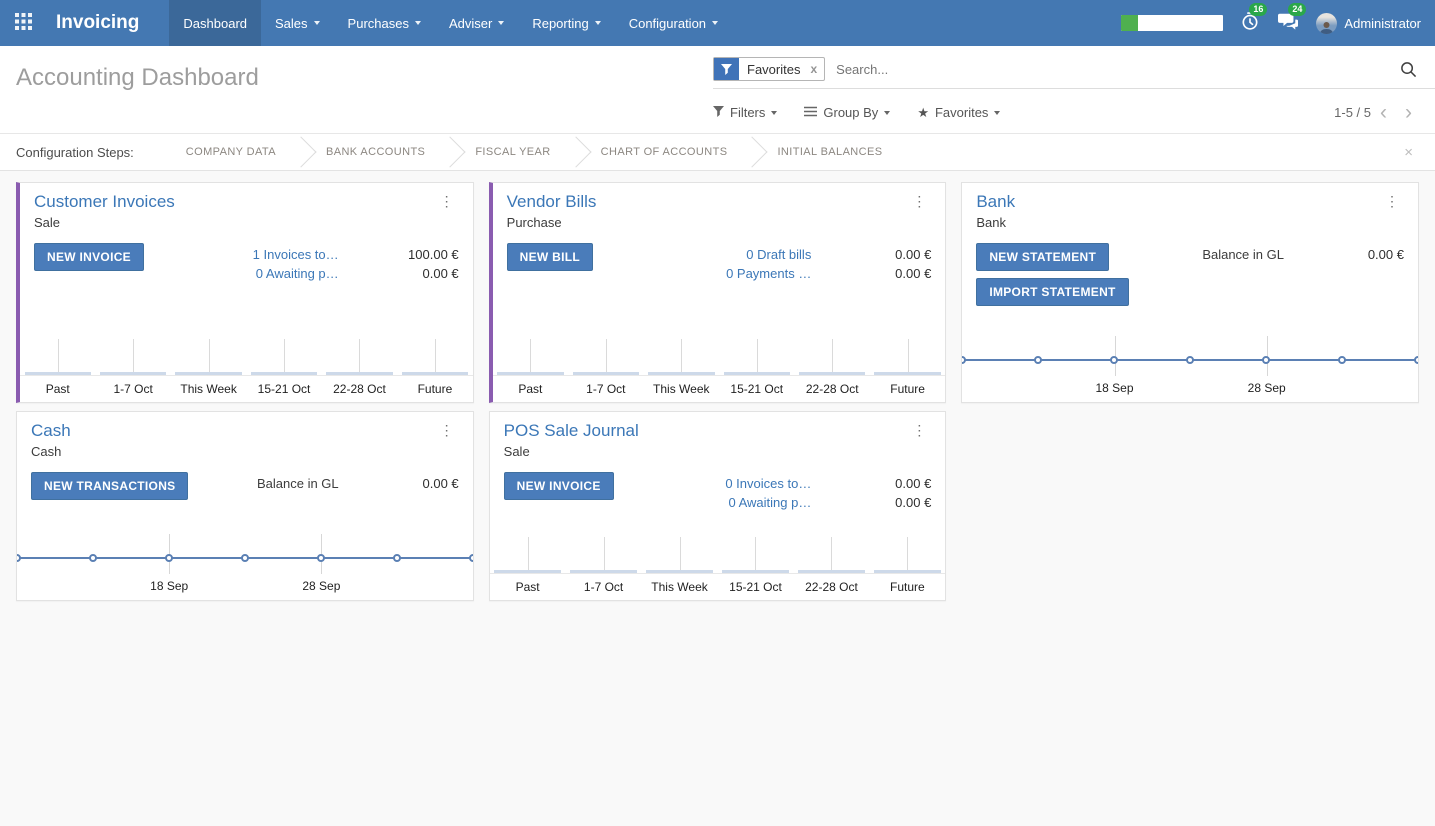 The image size is (1435, 826). I want to click on x-axis-label: 15-21 Oct, so click(755, 587).